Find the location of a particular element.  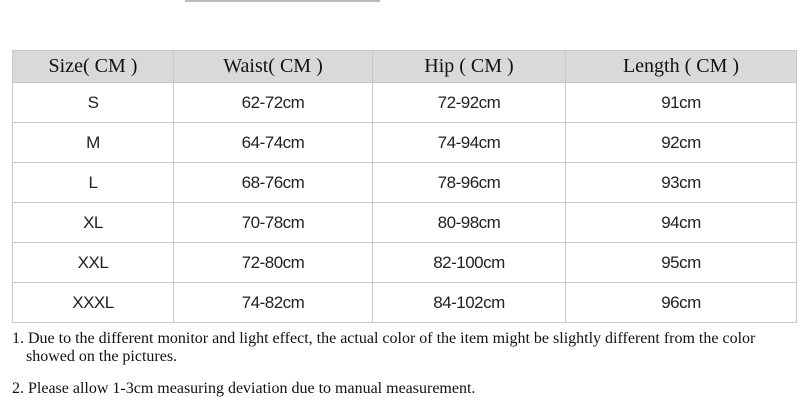

top-divider is located at coordinates (282, 1).